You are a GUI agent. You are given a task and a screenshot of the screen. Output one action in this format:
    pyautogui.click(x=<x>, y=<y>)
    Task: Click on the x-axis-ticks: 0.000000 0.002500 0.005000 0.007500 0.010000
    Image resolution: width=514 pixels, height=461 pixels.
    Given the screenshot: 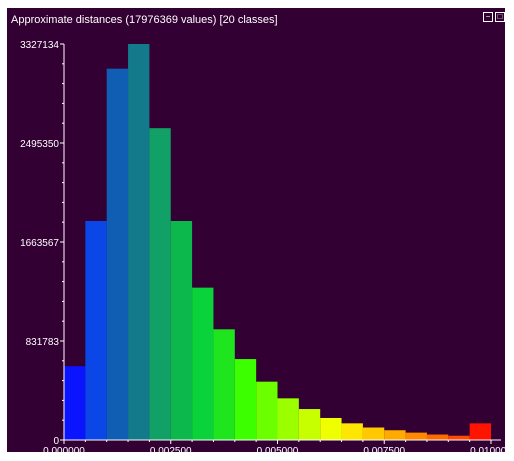 What is the action you would take?
    pyautogui.click(x=274, y=446)
    